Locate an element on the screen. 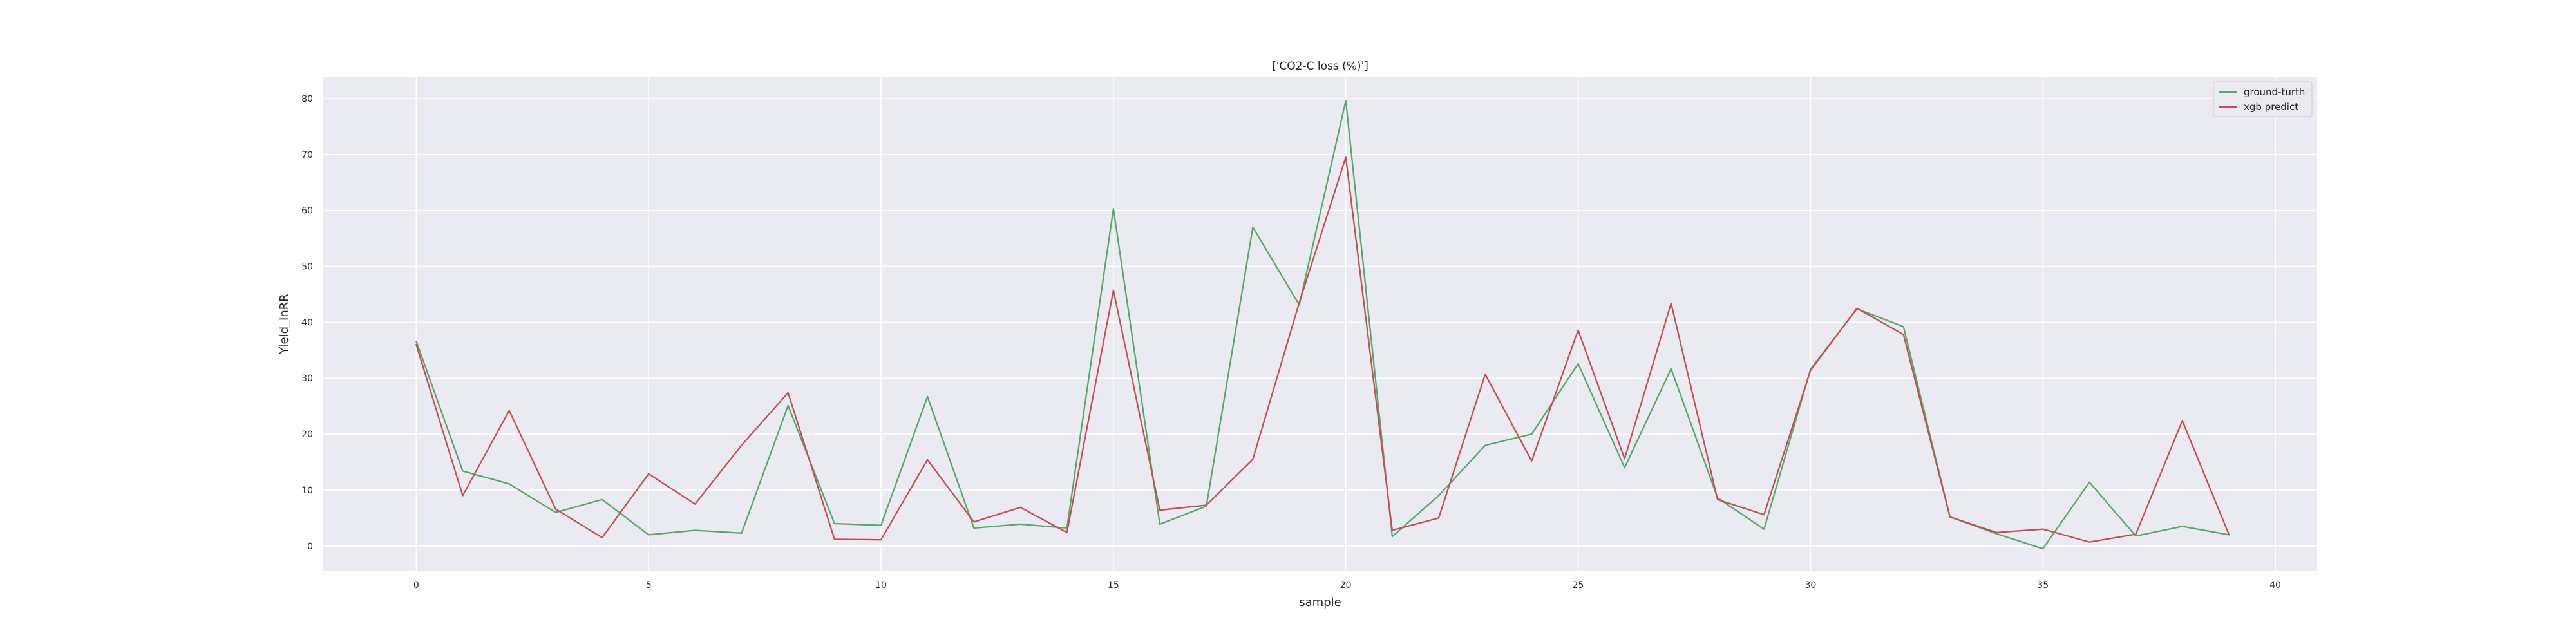 This screenshot has width=2576, height=644. chart-title: ['CO2-C loss (%)'] is located at coordinates (1320, 66).